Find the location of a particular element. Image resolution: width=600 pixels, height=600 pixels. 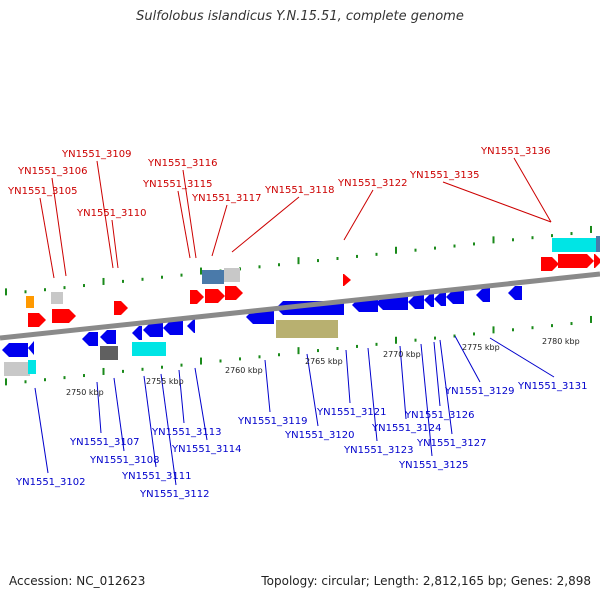

scale-label: 2750 kbp is located at coordinates (85, 392).